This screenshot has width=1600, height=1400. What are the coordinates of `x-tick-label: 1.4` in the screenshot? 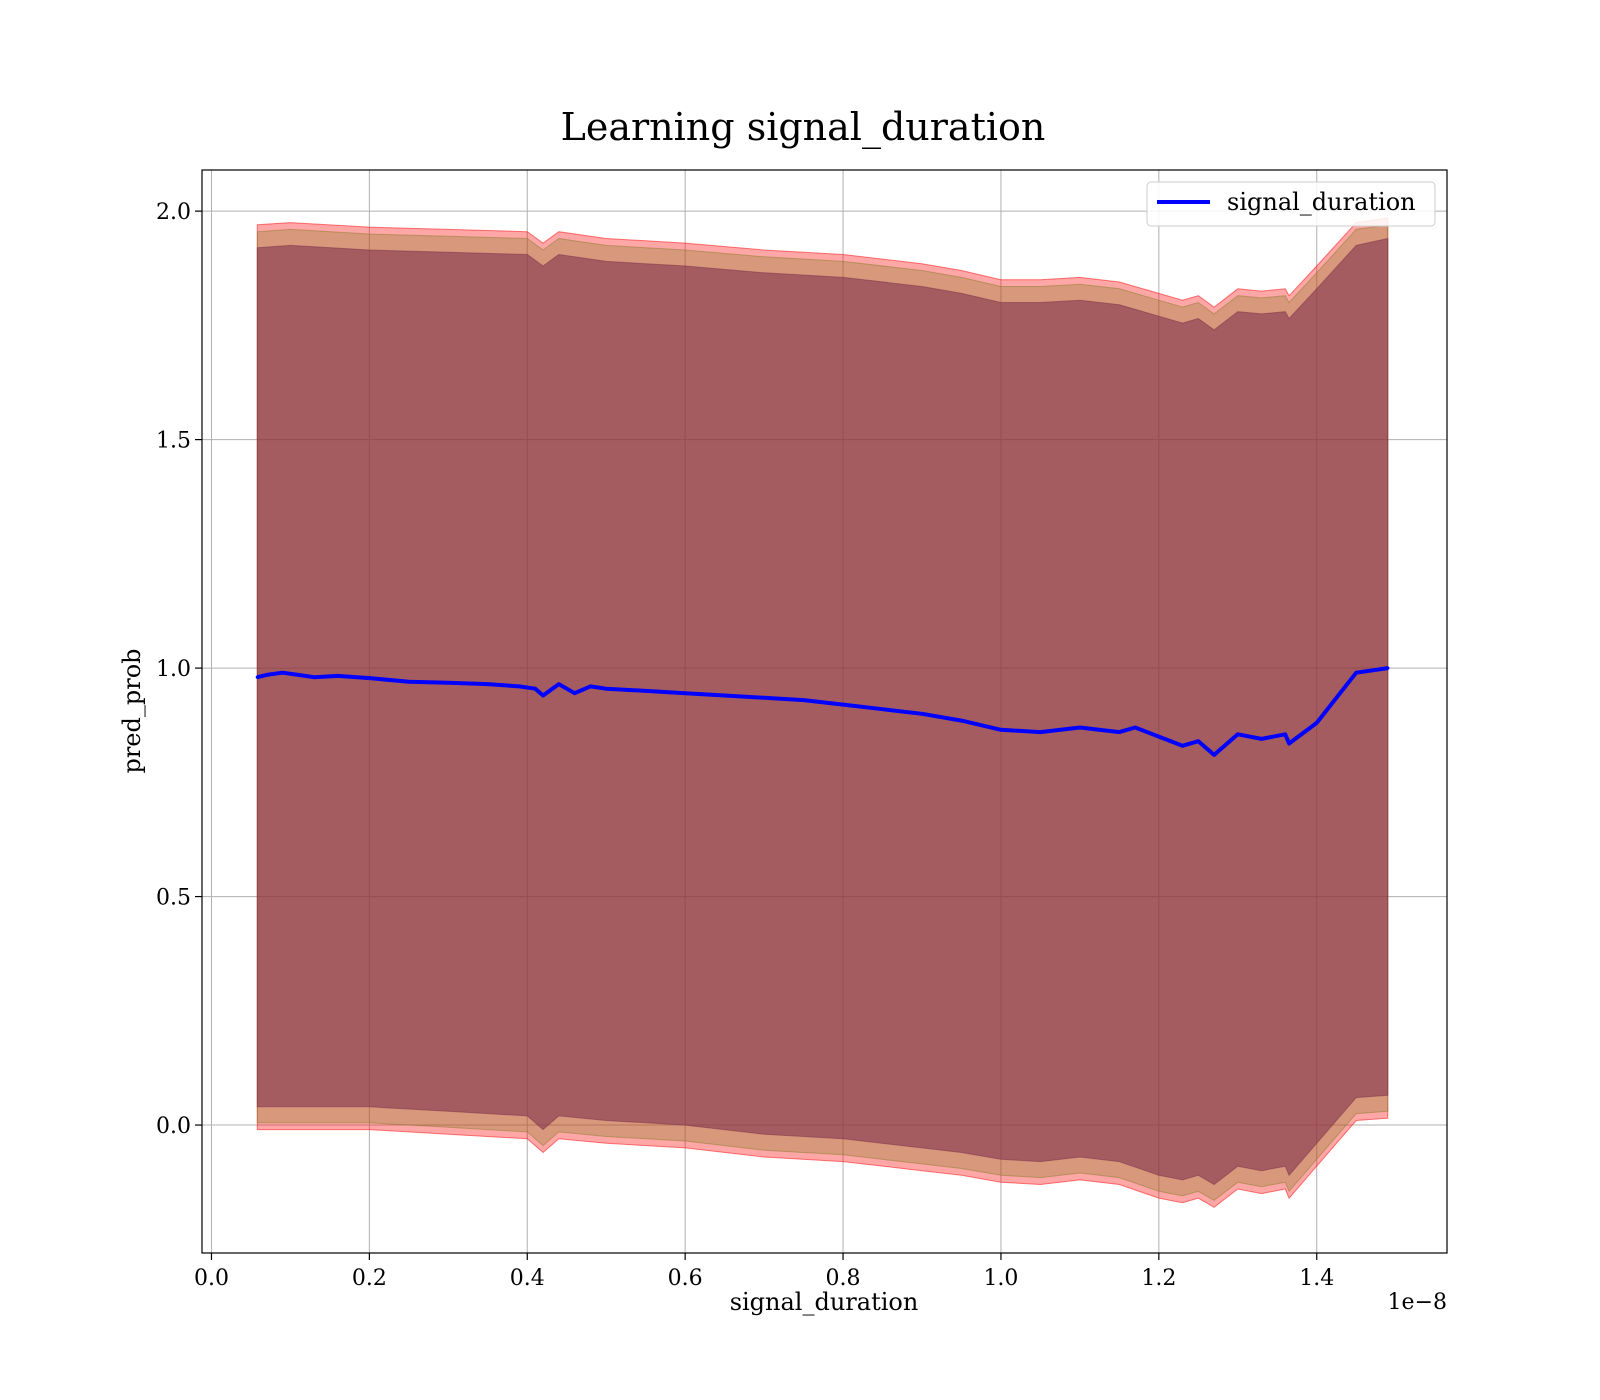 It's located at (1316, 1278).